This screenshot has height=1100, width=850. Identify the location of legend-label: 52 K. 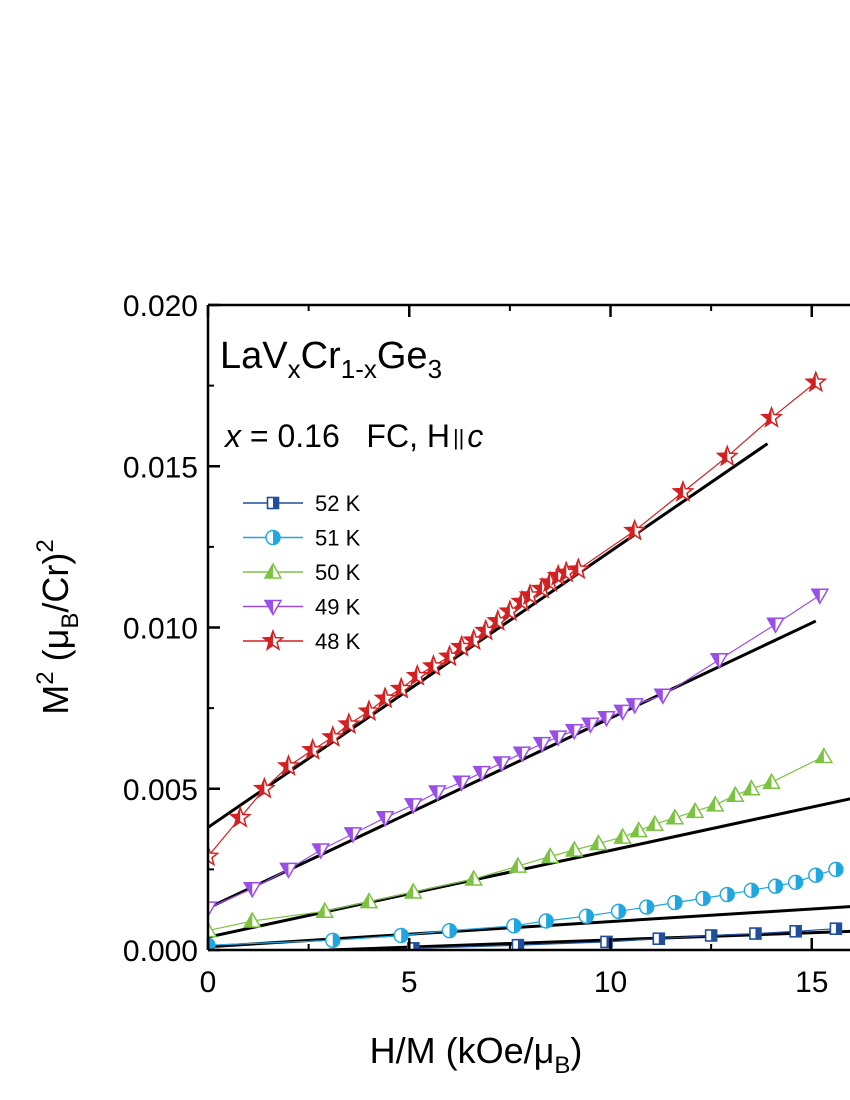
(338, 503).